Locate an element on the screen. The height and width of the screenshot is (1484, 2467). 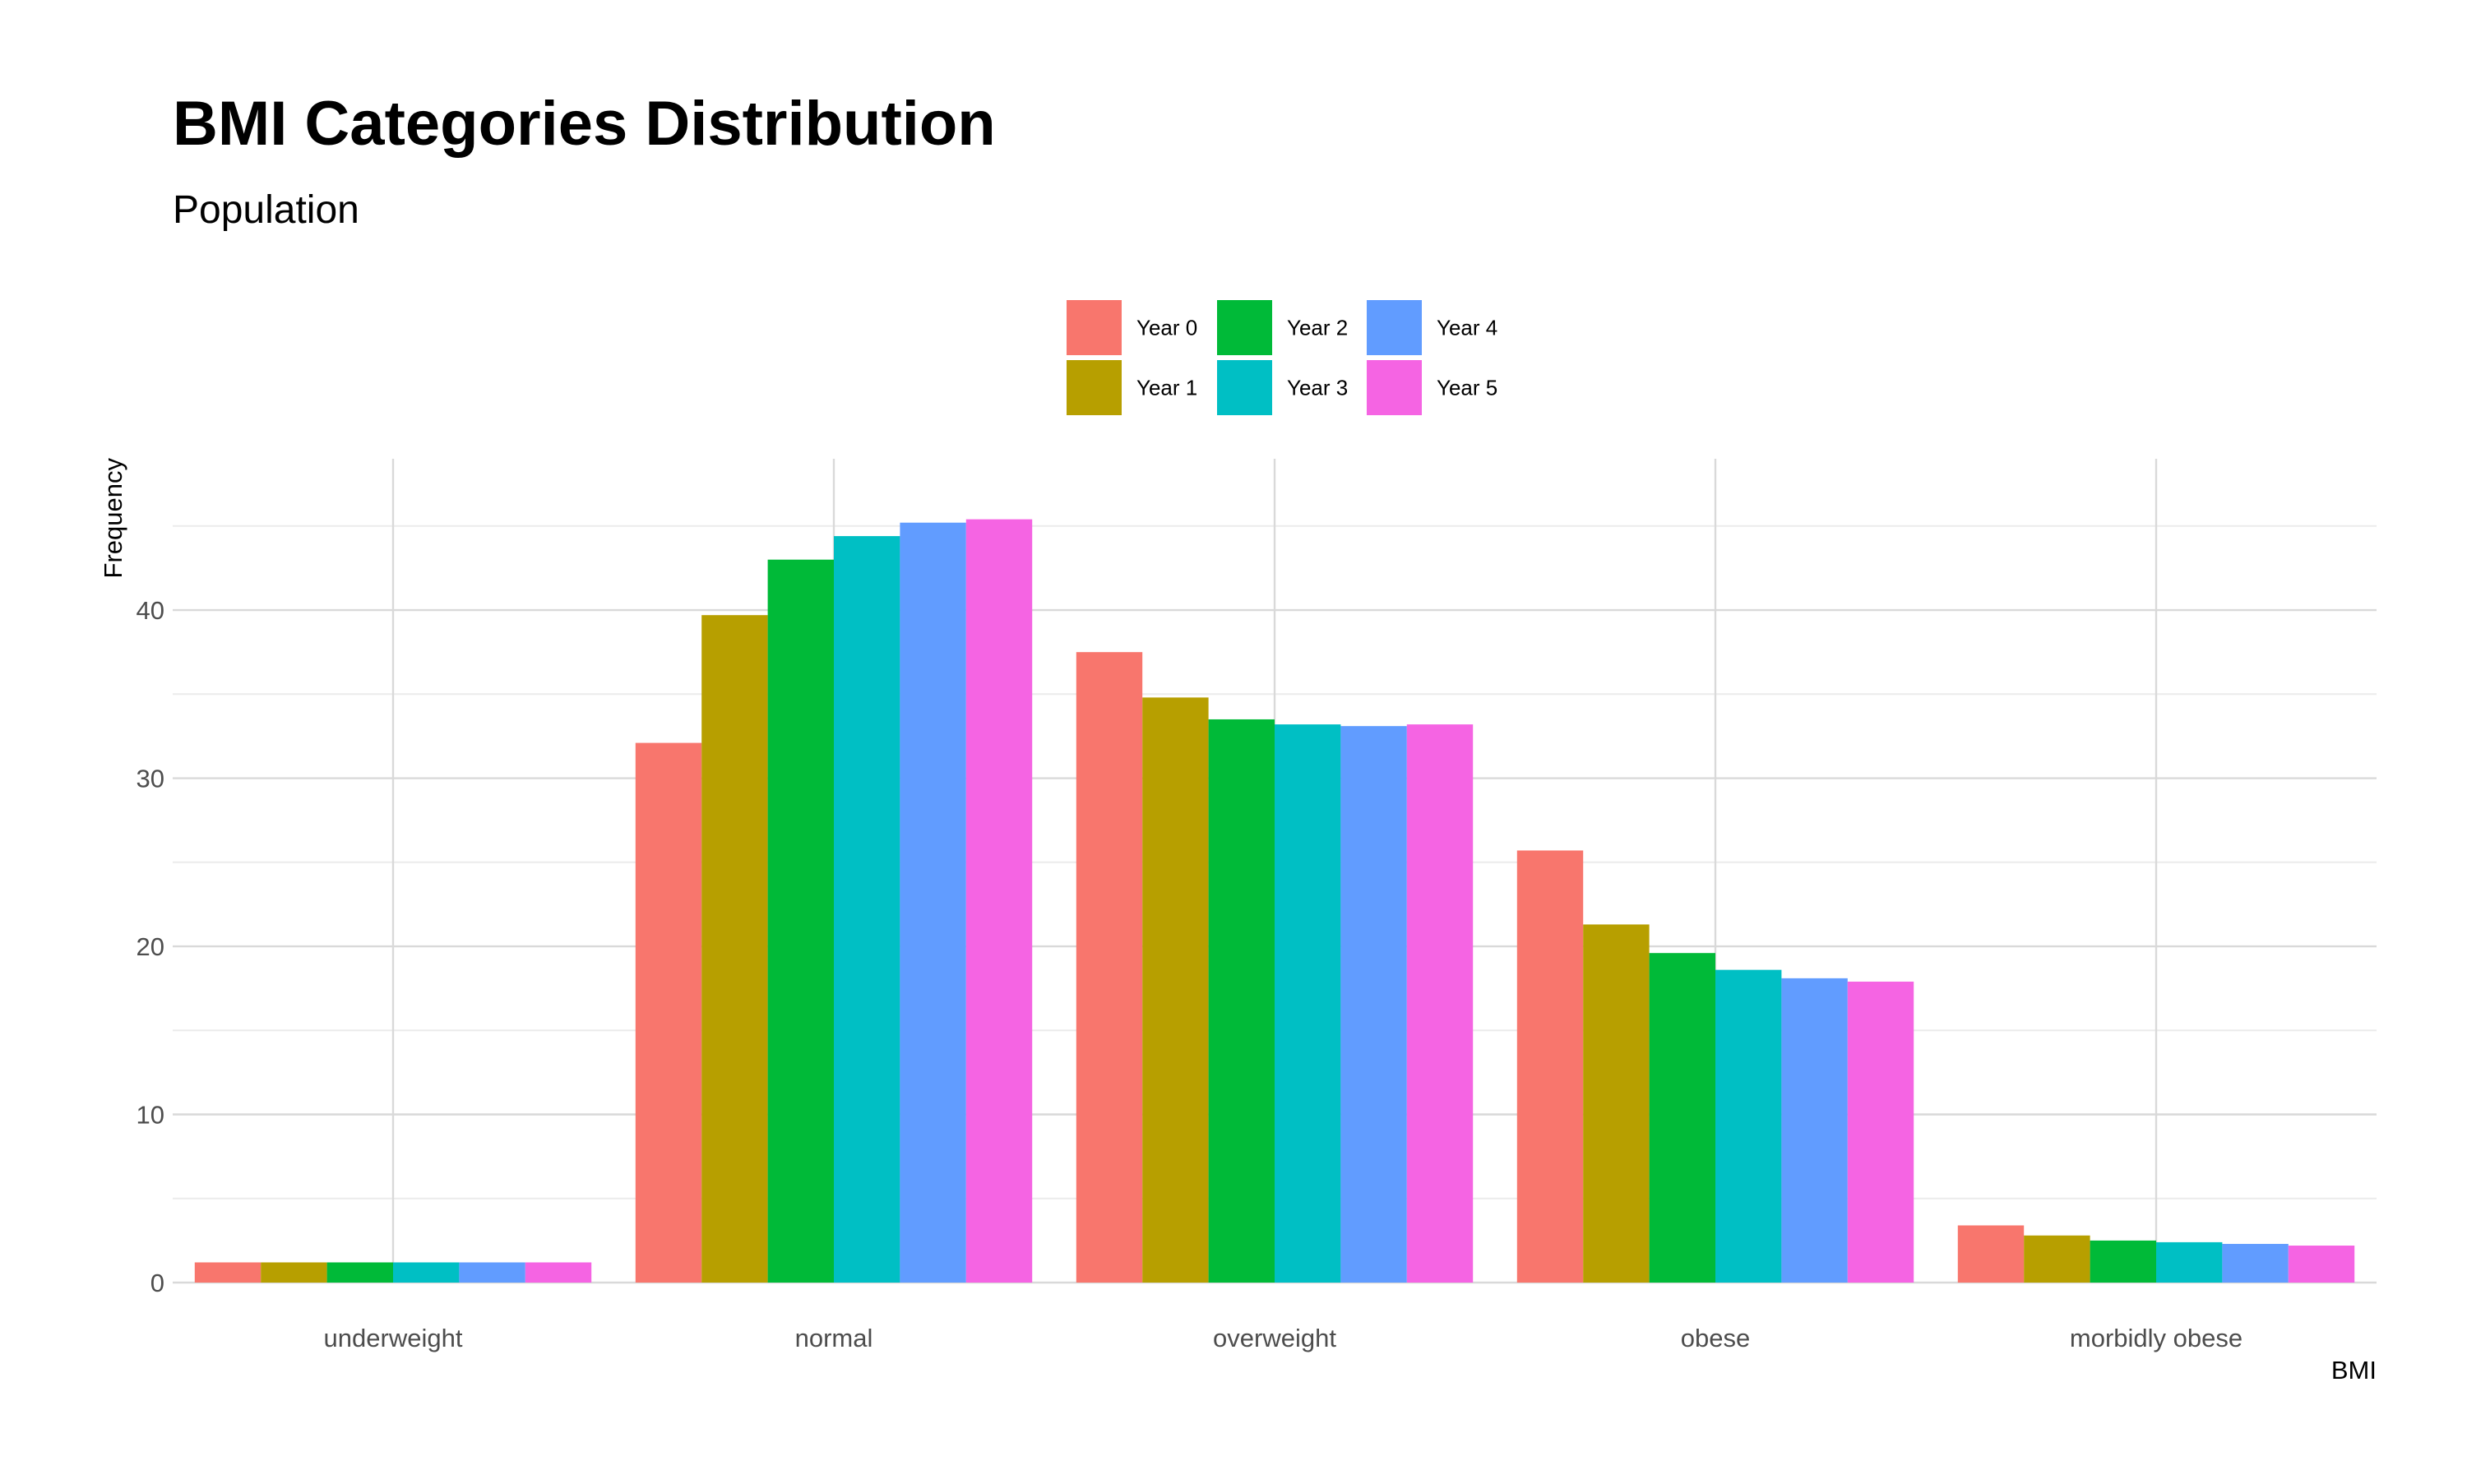
legend-label: Year 0 is located at coordinates (1166, 328).